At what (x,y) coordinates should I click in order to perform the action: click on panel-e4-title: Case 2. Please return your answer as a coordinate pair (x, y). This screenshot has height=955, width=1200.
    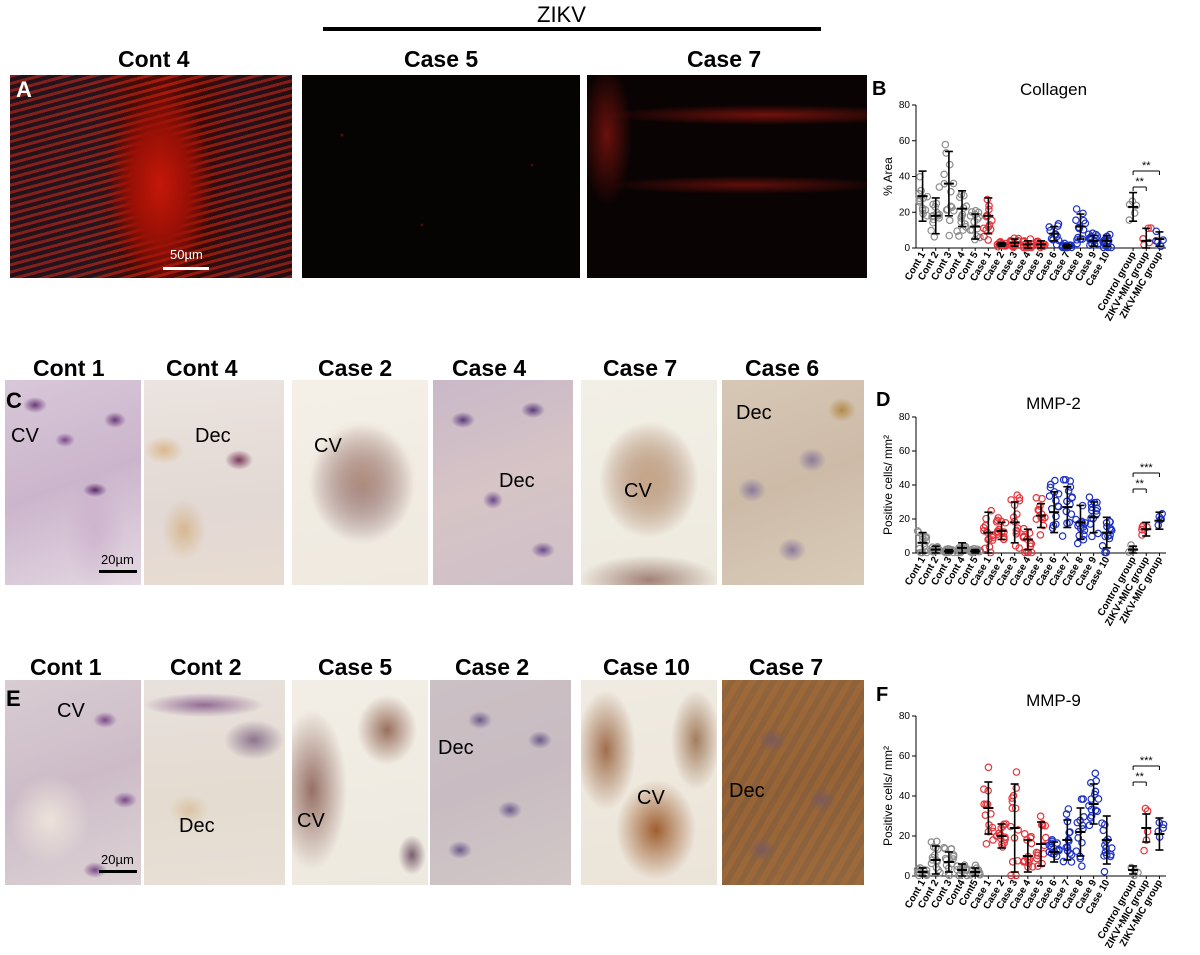
    Looking at the image, I should click on (492, 667).